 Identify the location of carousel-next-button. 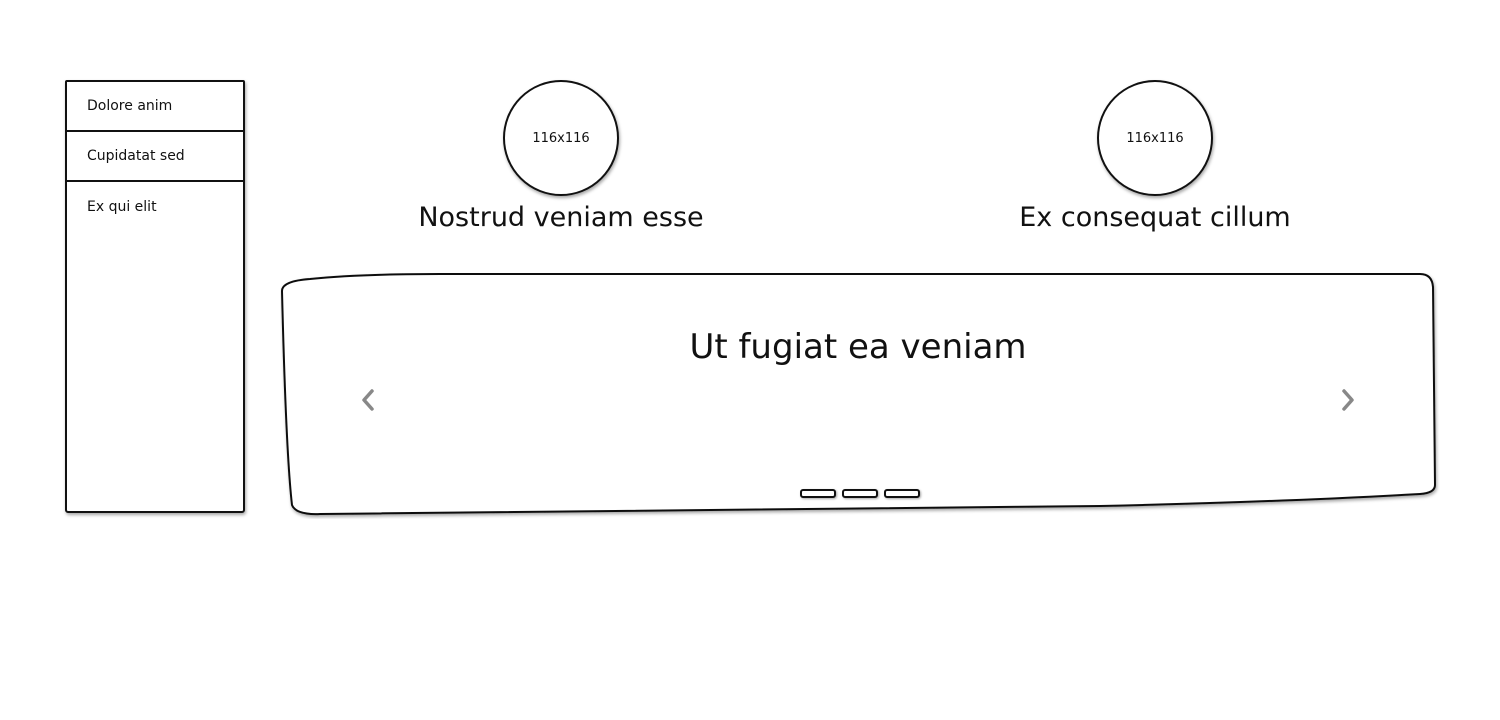
(1348, 400).